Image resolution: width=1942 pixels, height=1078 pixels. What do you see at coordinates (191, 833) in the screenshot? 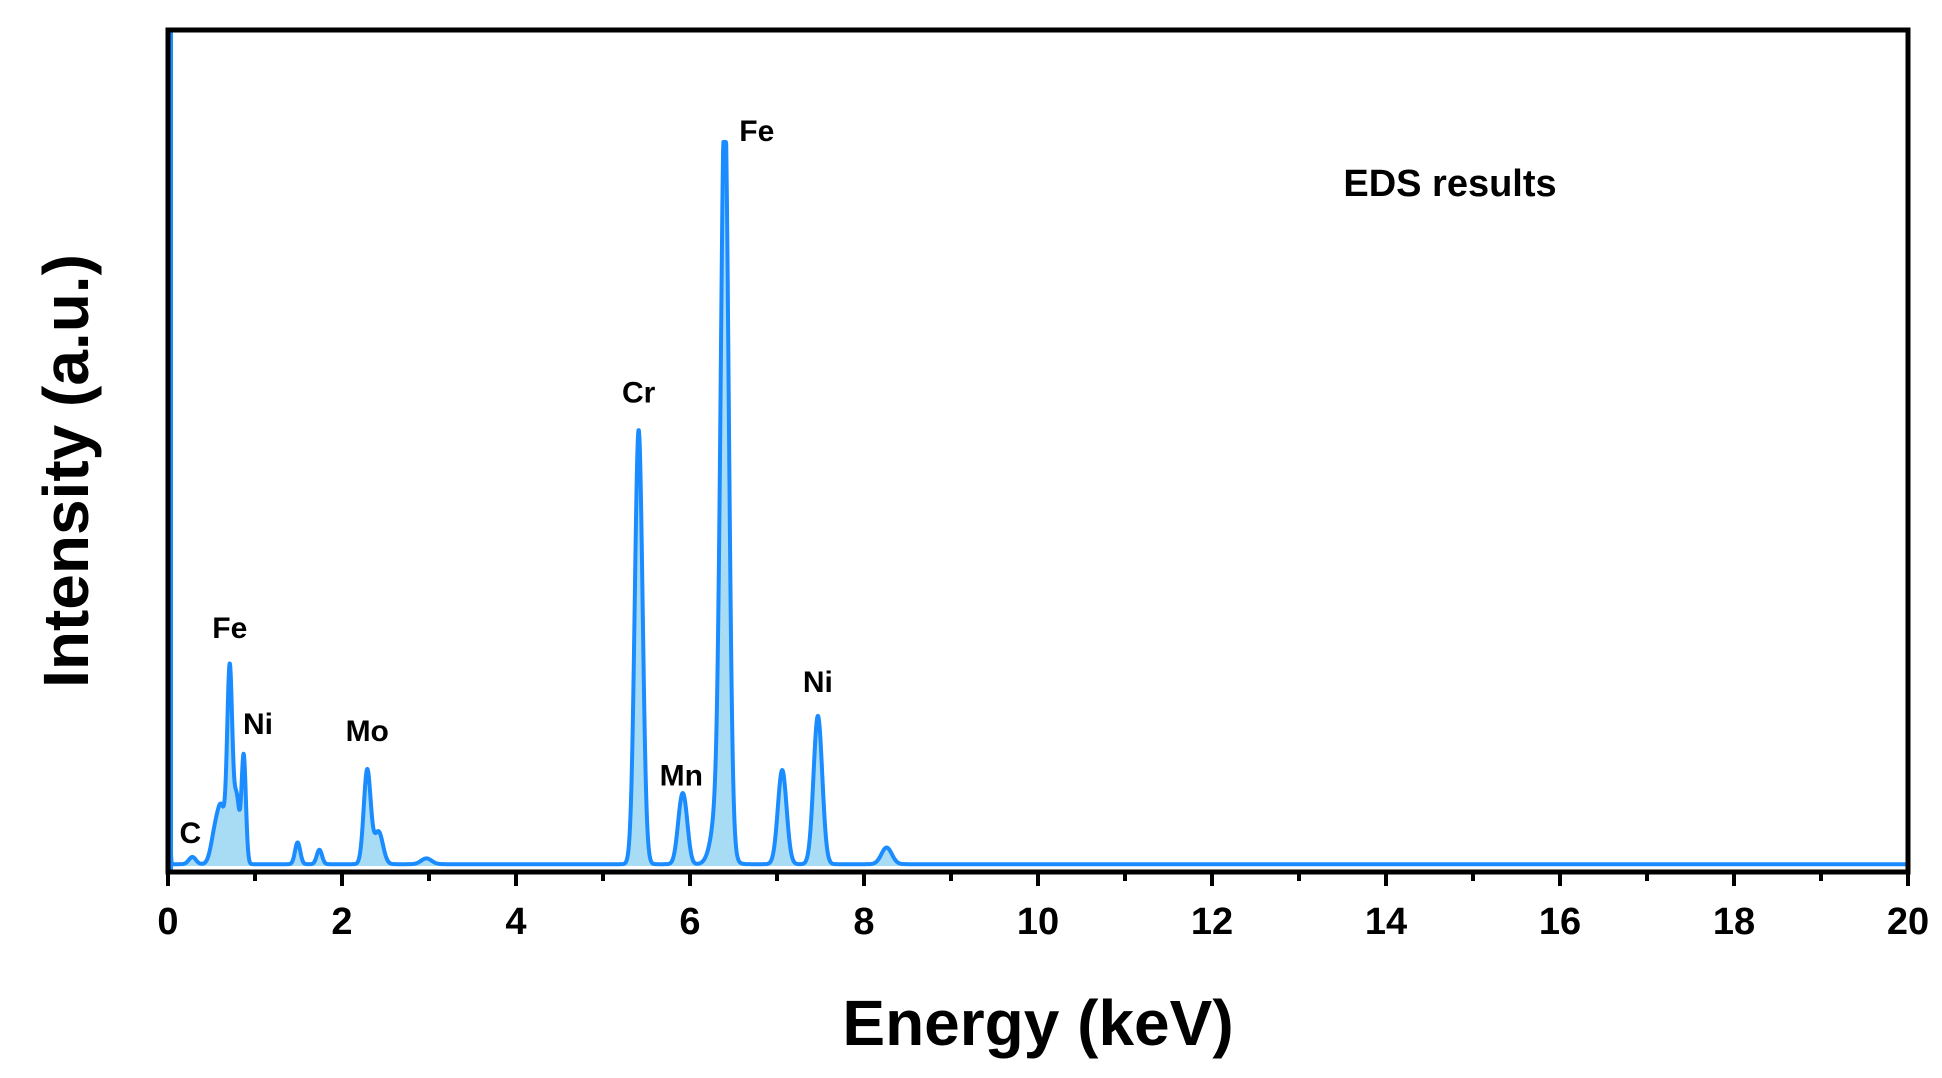
I see `peak-label-c: C` at bounding box center [191, 833].